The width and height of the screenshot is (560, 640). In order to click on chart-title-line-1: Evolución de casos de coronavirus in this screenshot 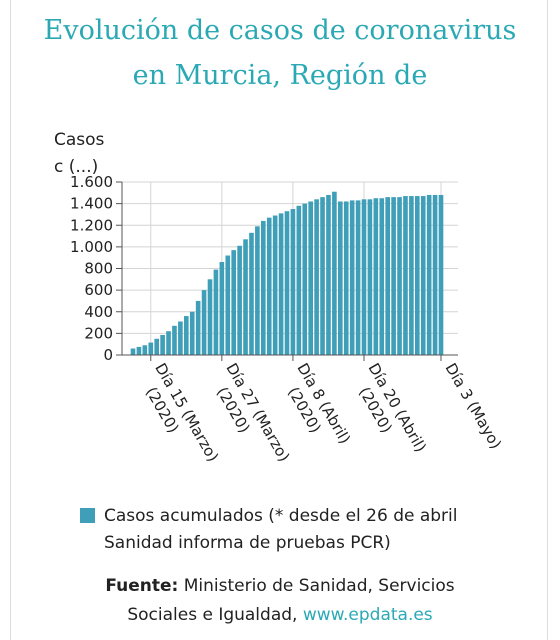, I will do `click(280, 30)`.